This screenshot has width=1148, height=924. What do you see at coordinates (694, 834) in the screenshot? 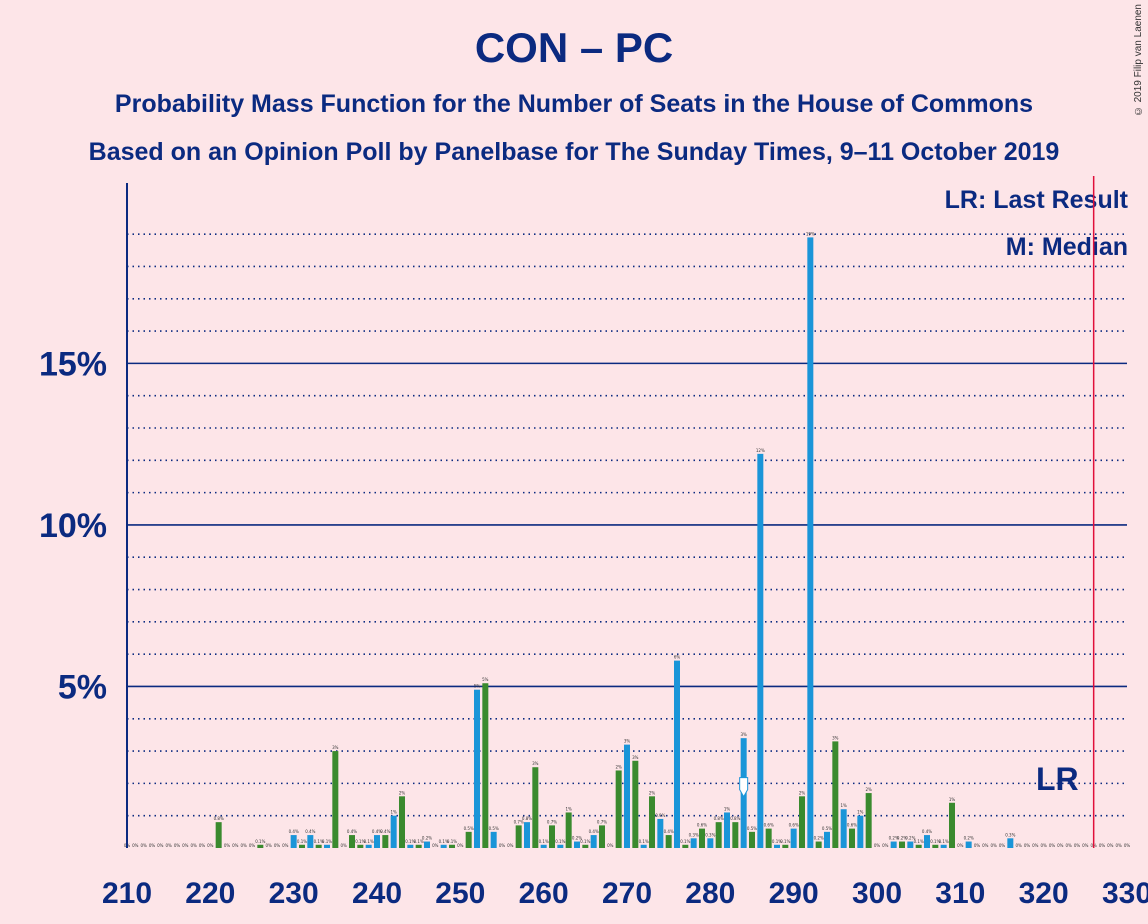
I see `bar-value-label: 0.3%` at bounding box center [694, 834].